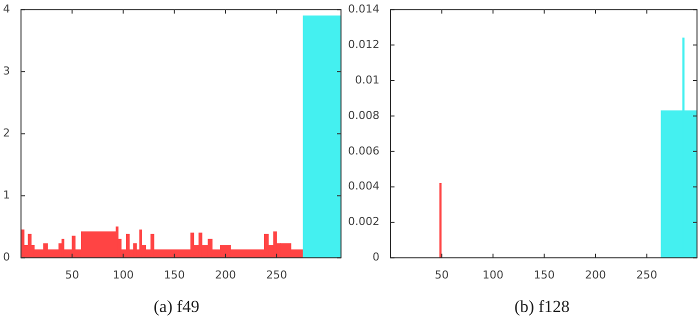  I want to click on y-tick-label: 0.004, so click(364, 186).